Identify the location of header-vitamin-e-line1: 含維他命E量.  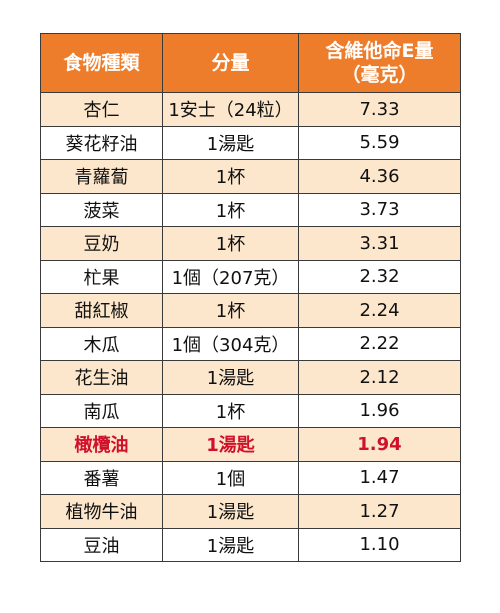
(379, 51).